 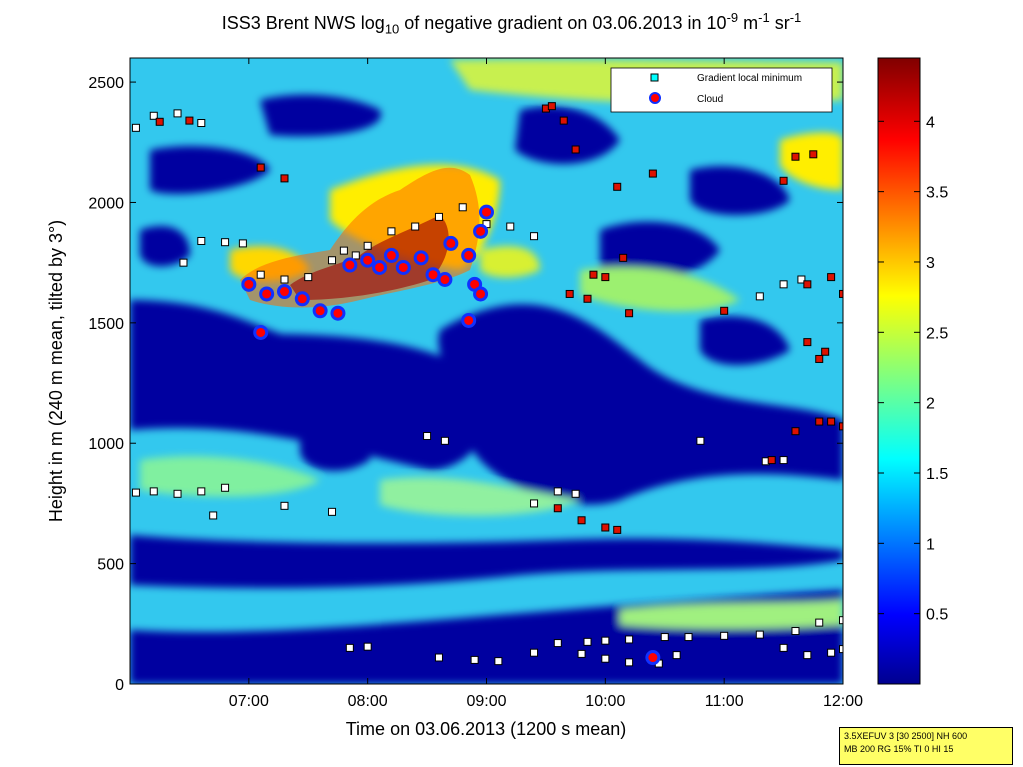 What do you see at coordinates (249, 701) in the screenshot?
I see `x-tick-label: 07:00` at bounding box center [249, 701].